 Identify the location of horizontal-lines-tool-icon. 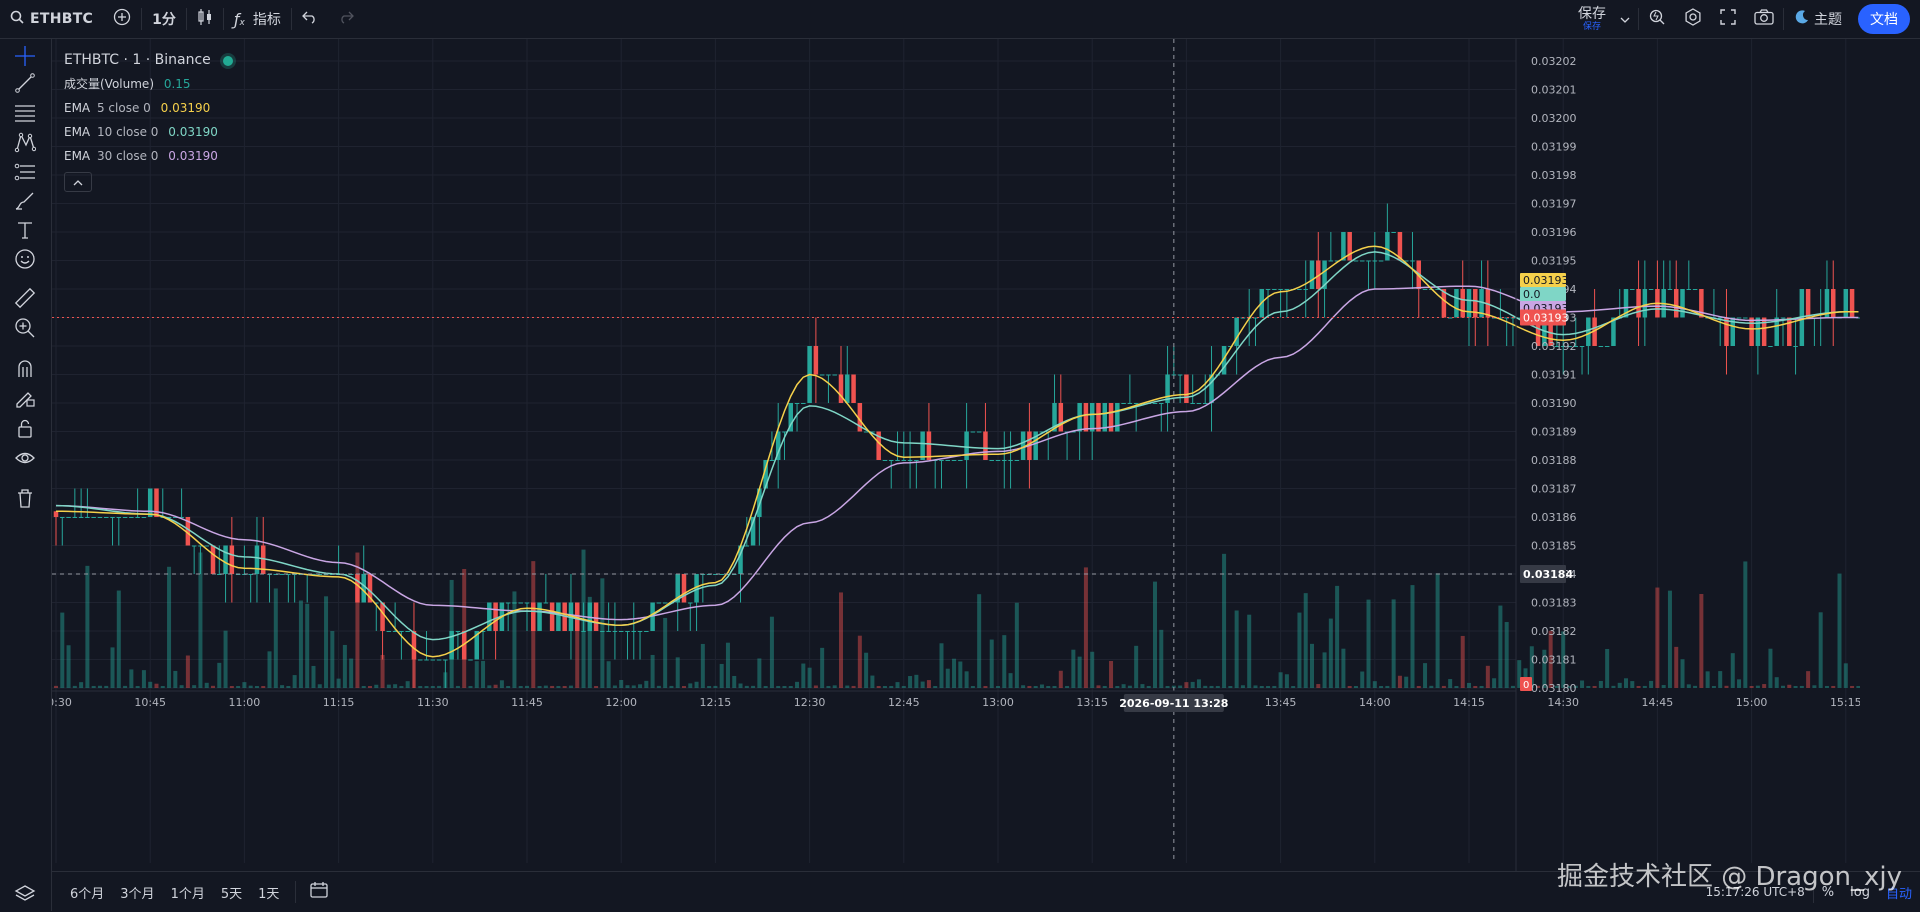
(25, 112).